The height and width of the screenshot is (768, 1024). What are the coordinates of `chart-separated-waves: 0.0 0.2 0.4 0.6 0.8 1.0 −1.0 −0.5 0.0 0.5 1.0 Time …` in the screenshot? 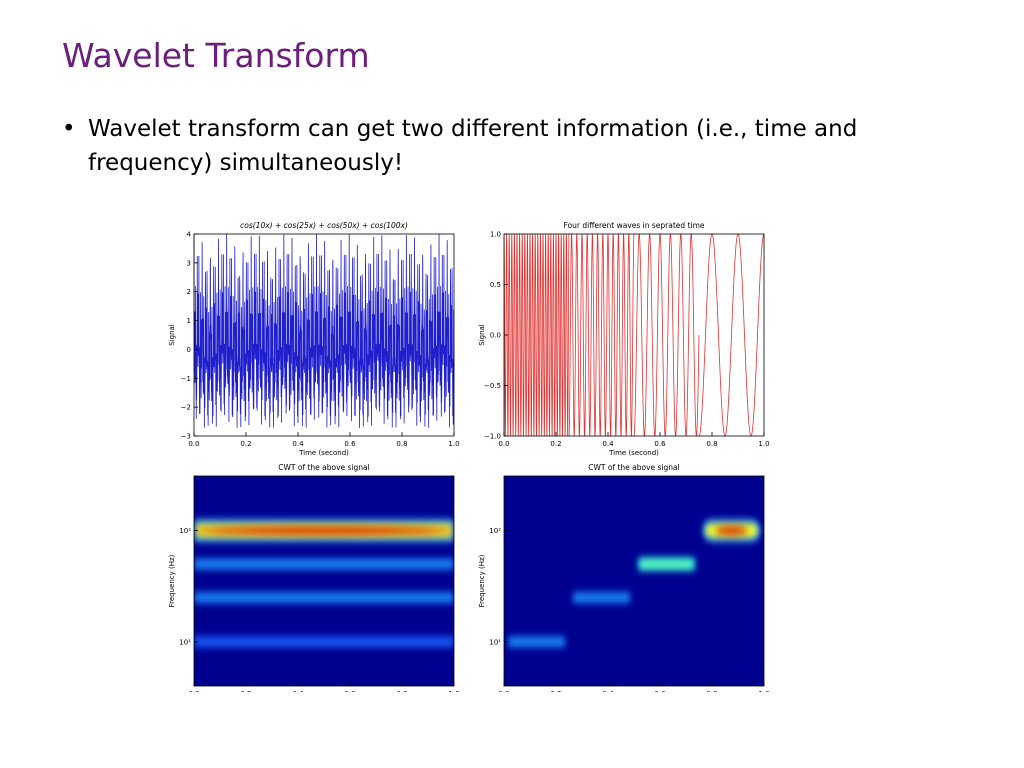 It's located at (624, 339).